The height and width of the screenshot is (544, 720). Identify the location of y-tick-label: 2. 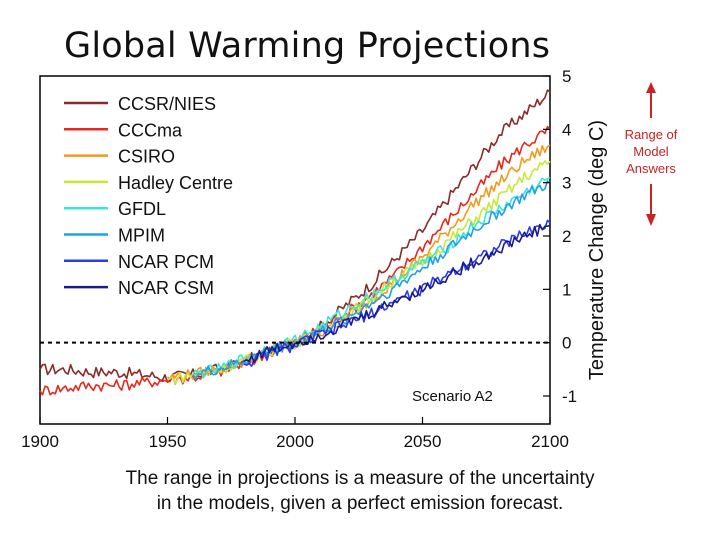
(566, 236).